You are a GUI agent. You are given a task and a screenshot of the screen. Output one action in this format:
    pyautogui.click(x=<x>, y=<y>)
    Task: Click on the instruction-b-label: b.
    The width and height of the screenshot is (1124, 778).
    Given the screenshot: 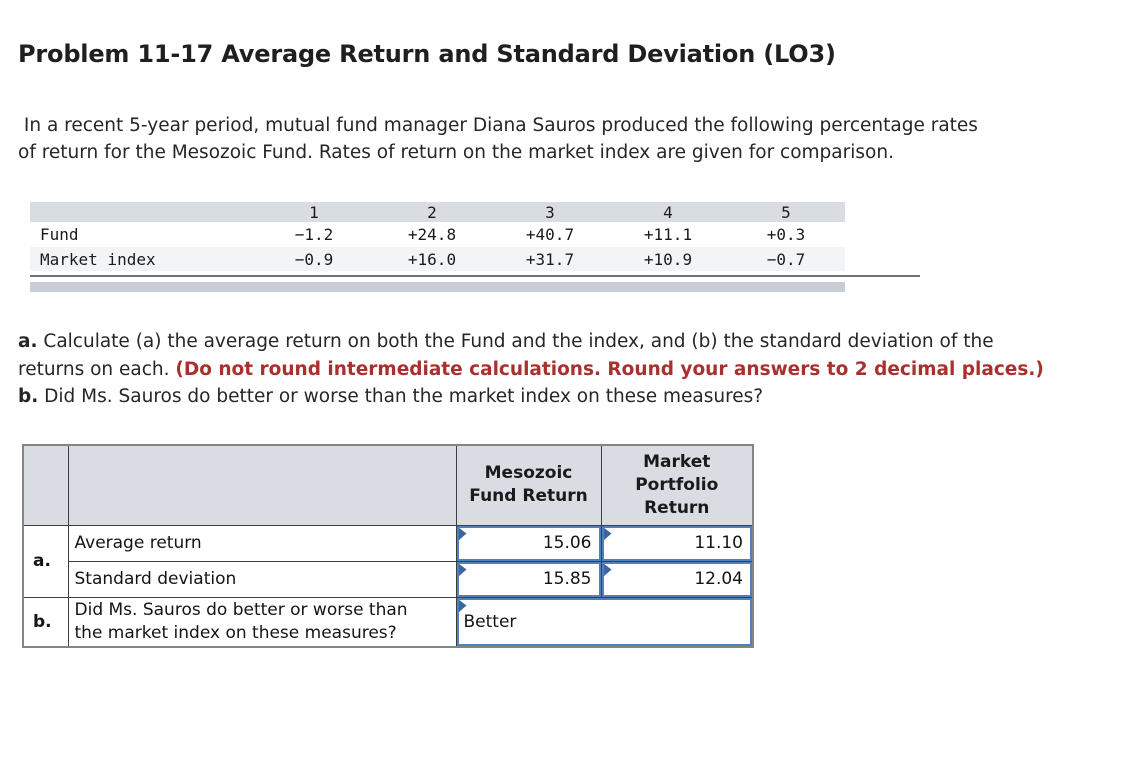 What is the action you would take?
    pyautogui.click(x=28, y=396)
    